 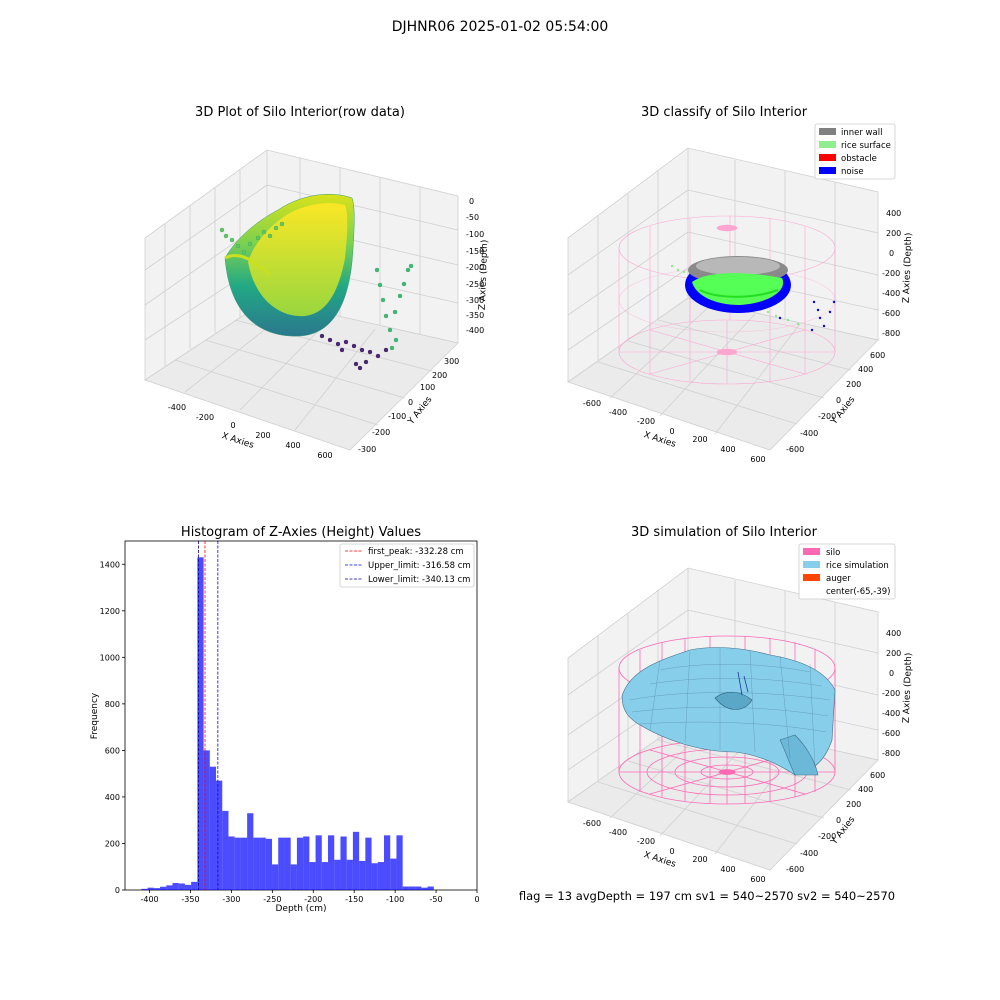 What do you see at coordinates (472, 217) in the screenshot?
I see `raw-ztick: -50` at bounding box center [472, 217].